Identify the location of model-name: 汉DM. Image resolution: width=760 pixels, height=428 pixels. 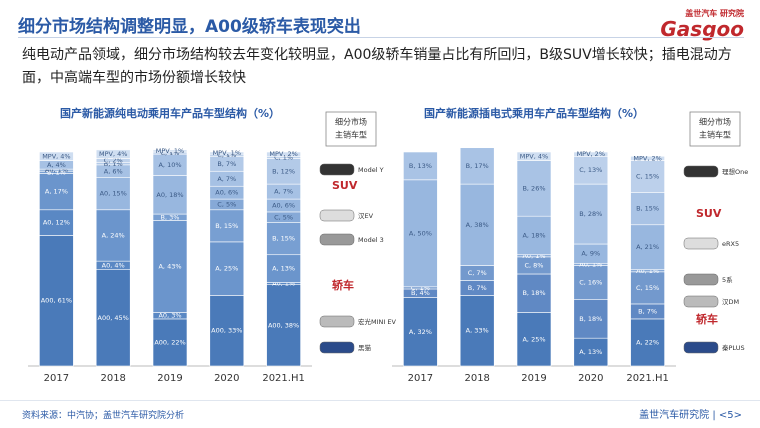
(730, 302).